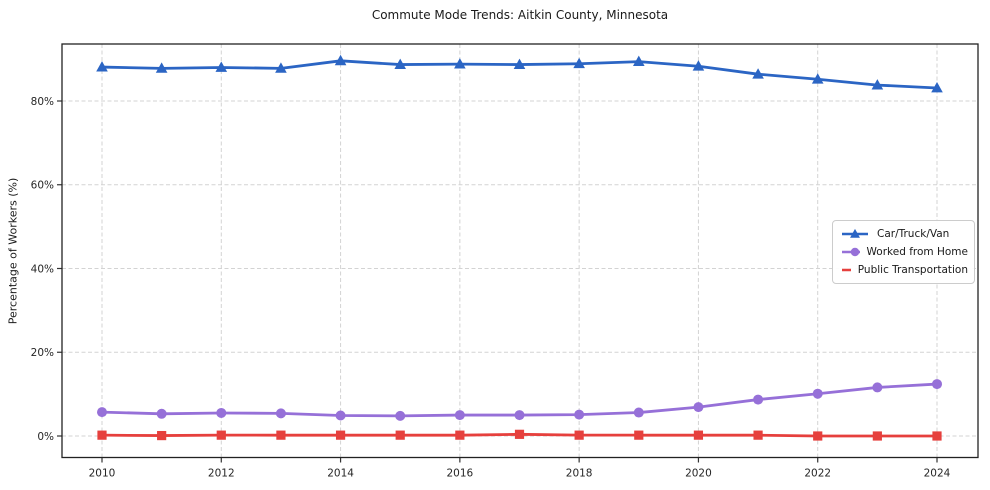 This screenshot has height=490, width=990. I want to click on x-tick-label: 2012, so click(221, 474).